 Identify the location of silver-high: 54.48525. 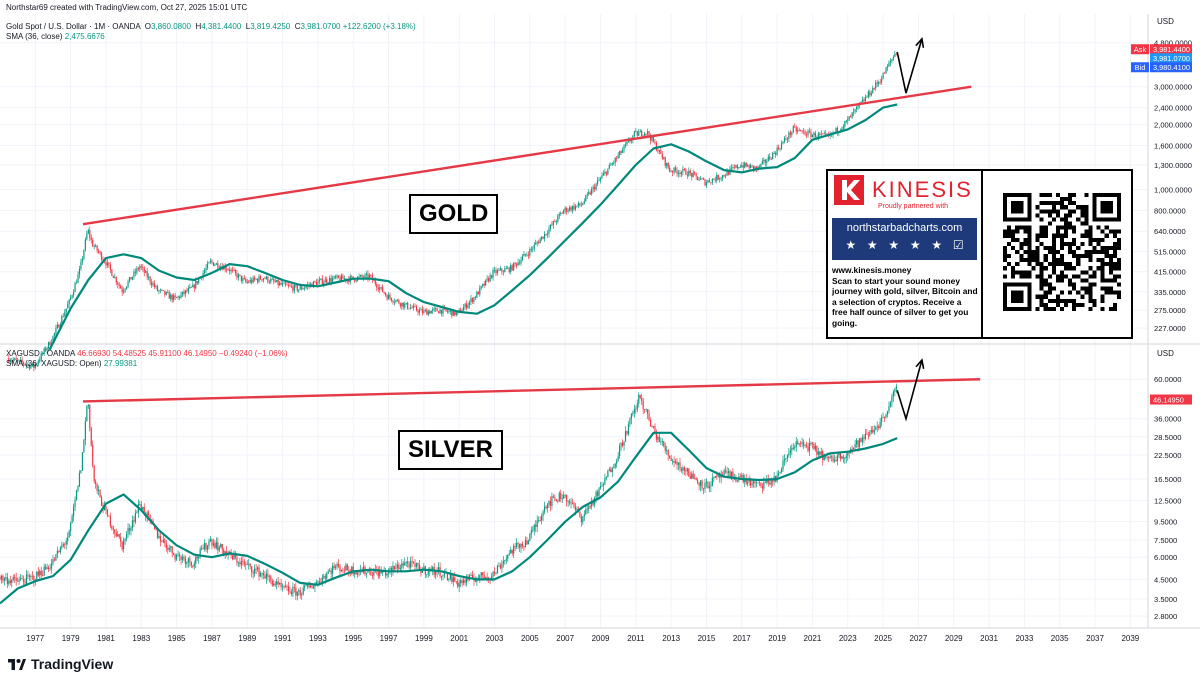
(129, 353).